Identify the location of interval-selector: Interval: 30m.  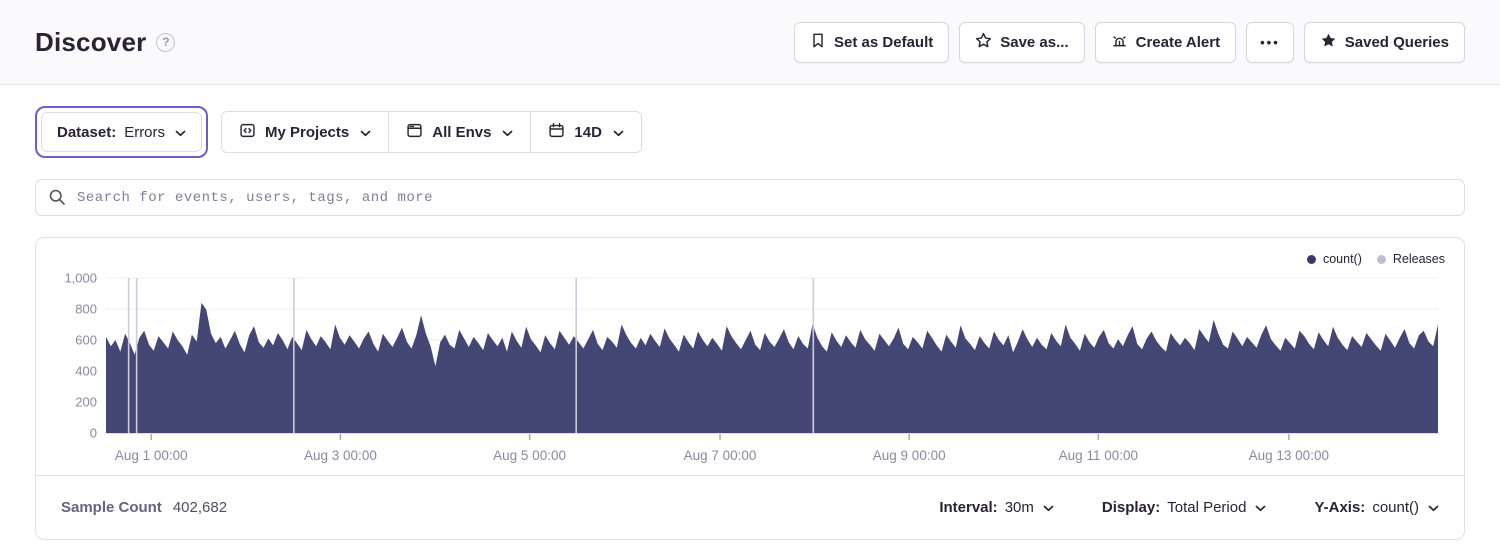
(996, 507).